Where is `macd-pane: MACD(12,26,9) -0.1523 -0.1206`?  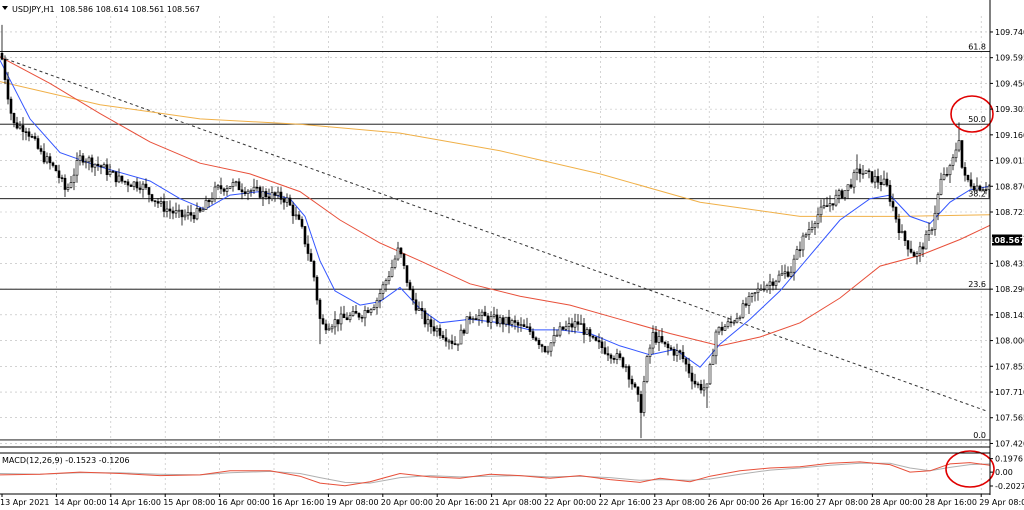 macd-pane: MACD(12,26,9) -0.1523 -0.1206 is located at coordinates (512, 472).